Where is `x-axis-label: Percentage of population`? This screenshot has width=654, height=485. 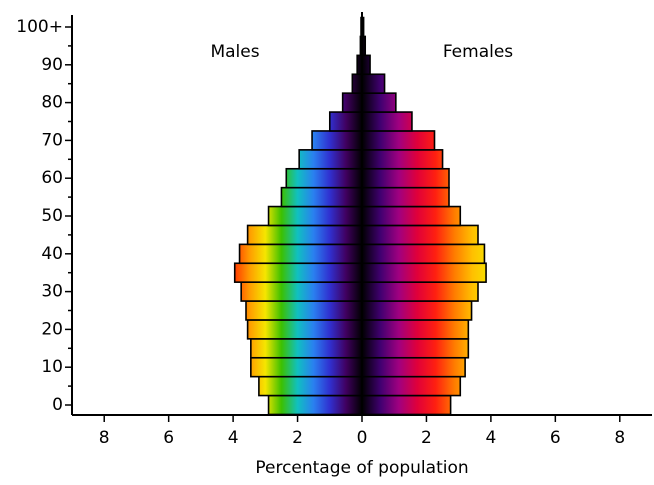 x-axis-label: Percentage of population is located at coordinates (361, 468).